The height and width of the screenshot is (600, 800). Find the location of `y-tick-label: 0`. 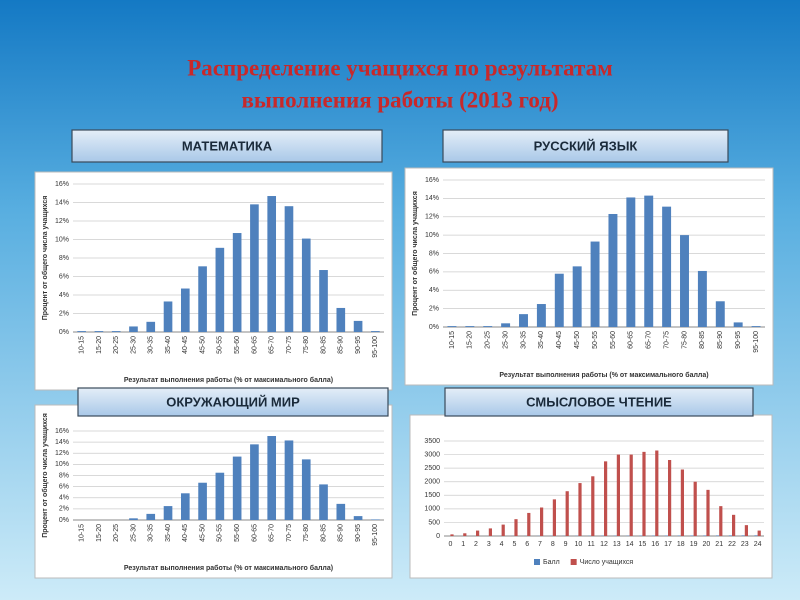

y-tick-label: 0 is located at coordinates (438, 536).